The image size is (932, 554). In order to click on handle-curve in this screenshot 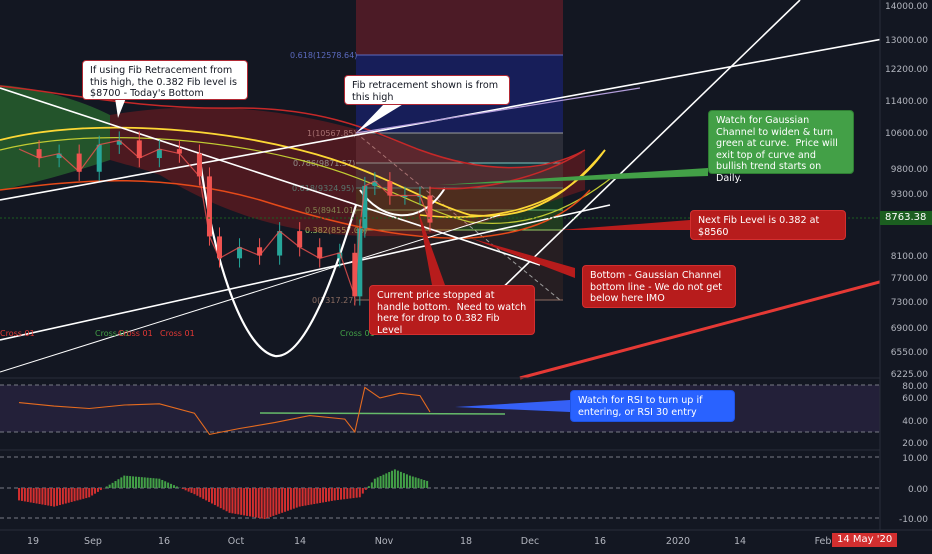, I will do `click(402, 202)`.